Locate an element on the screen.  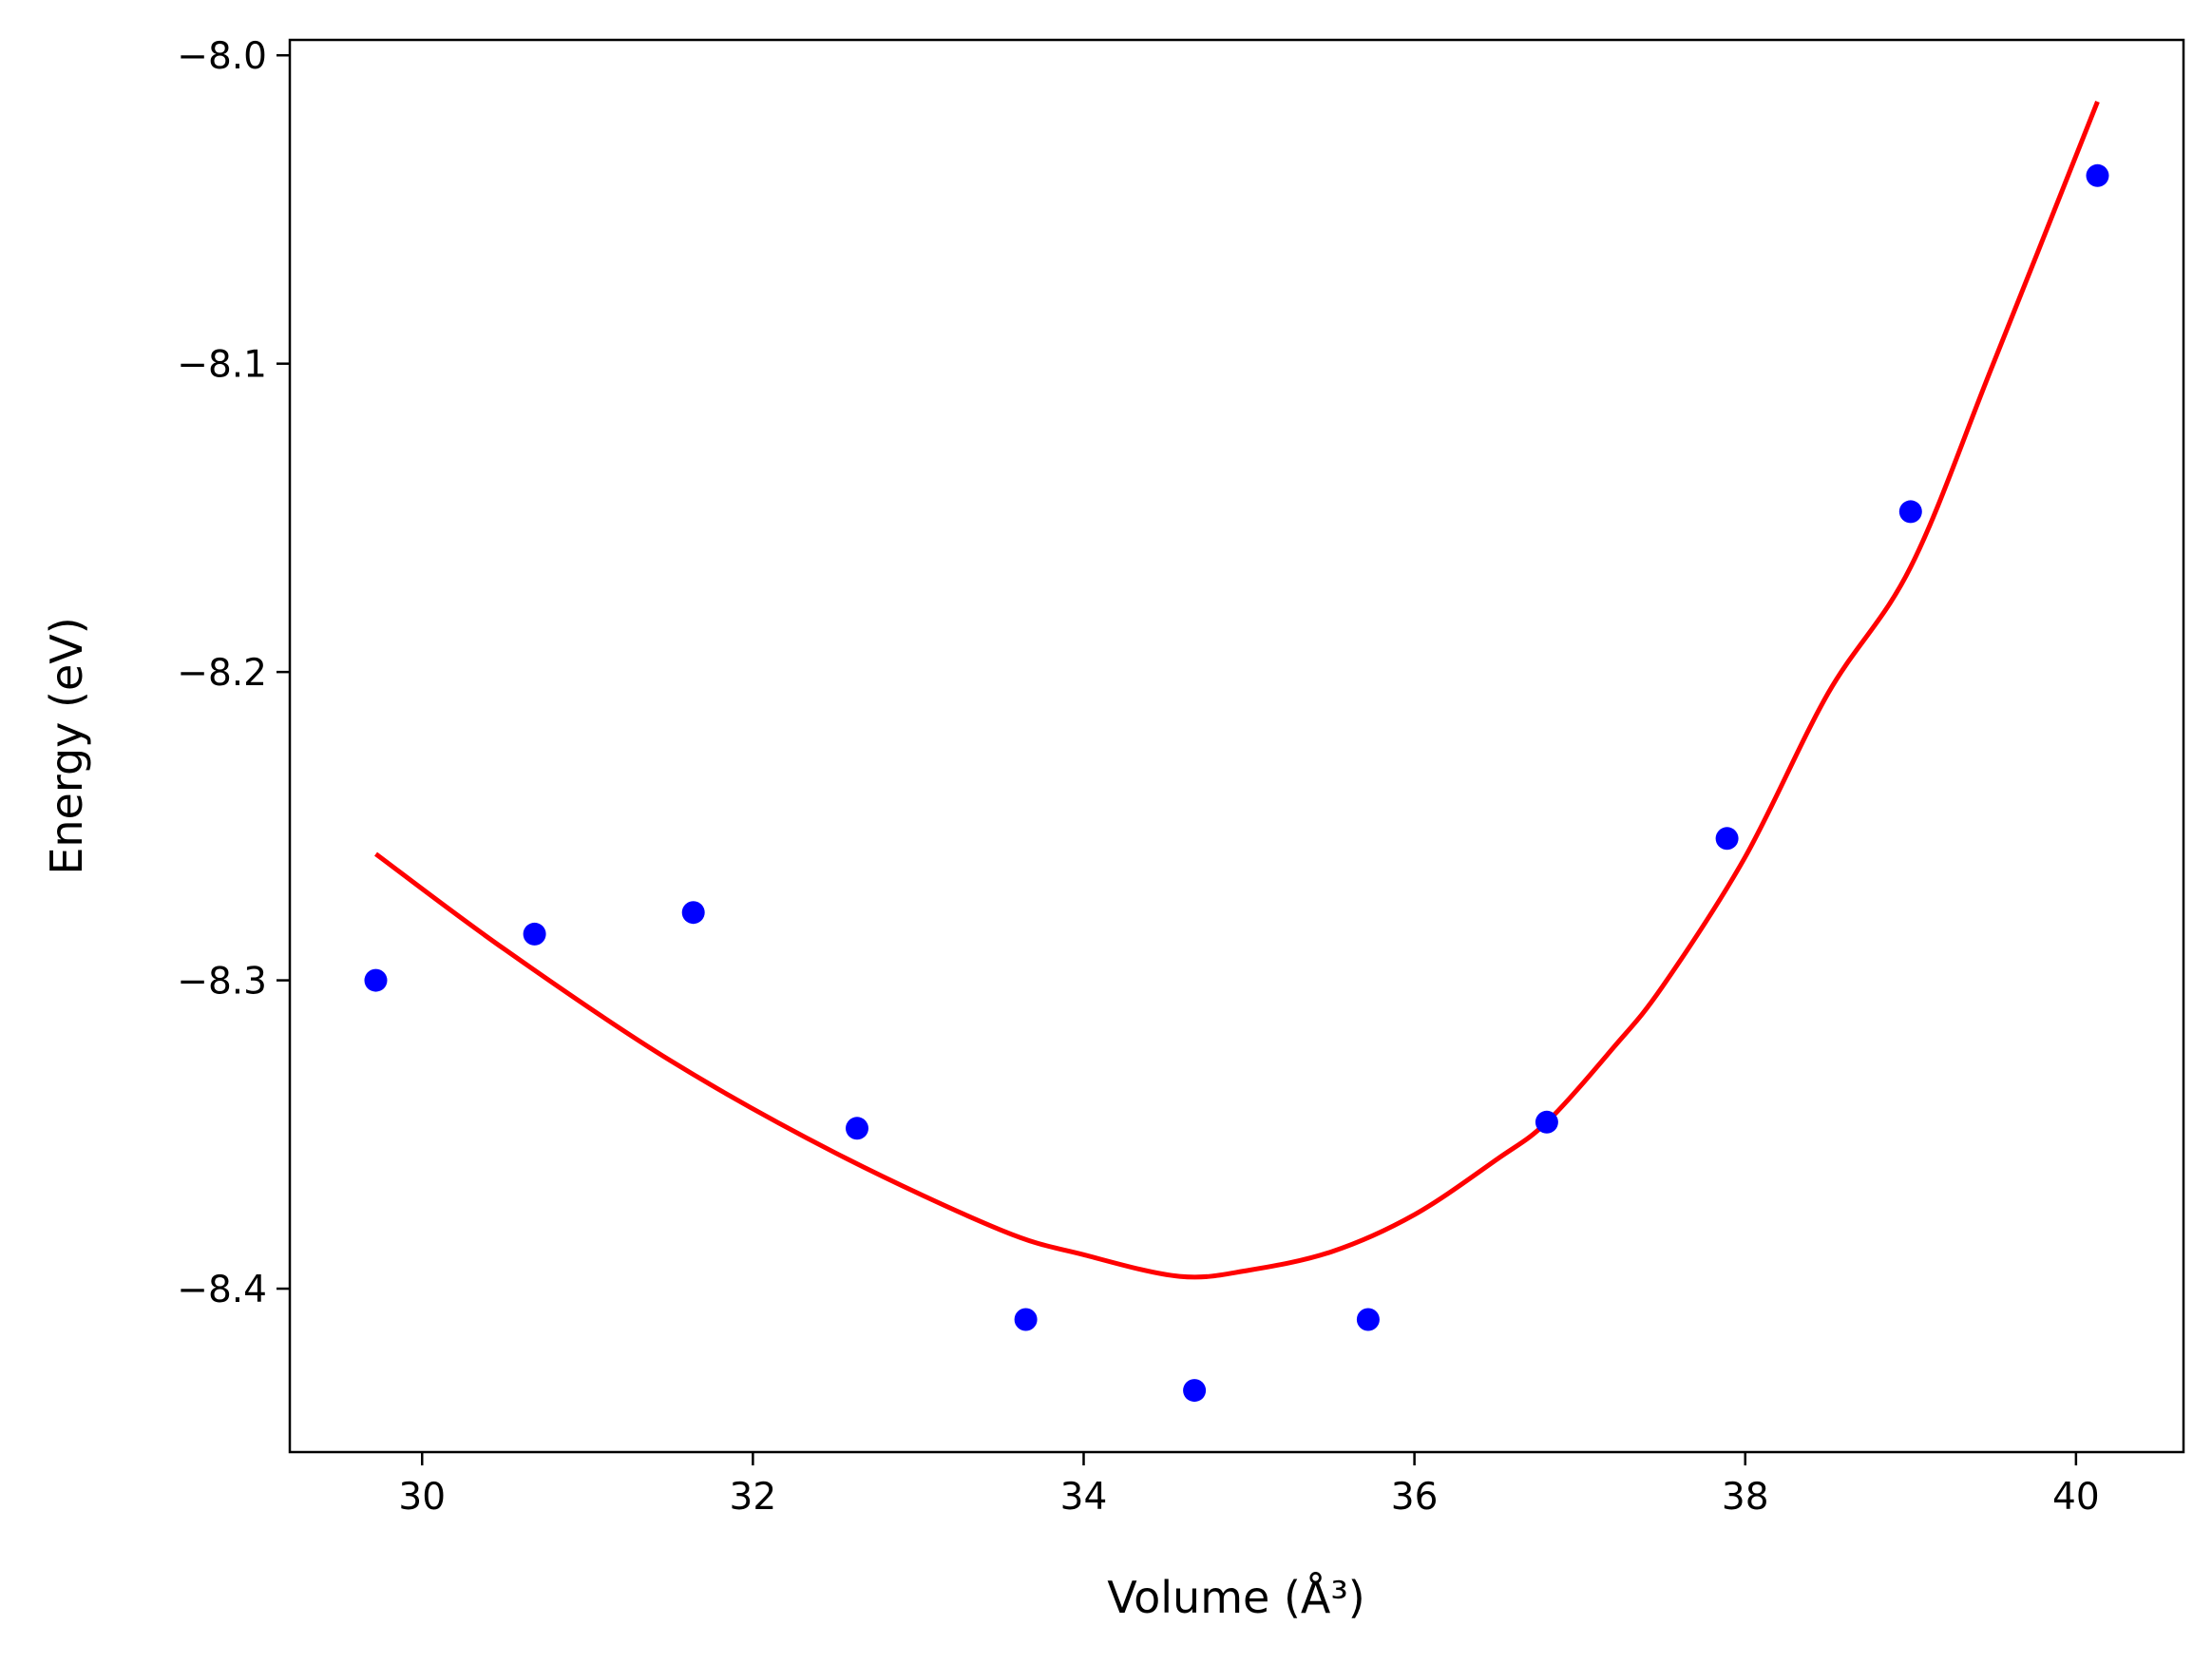
x-tick-label: 40 is located at coordinates (2076, 1497).